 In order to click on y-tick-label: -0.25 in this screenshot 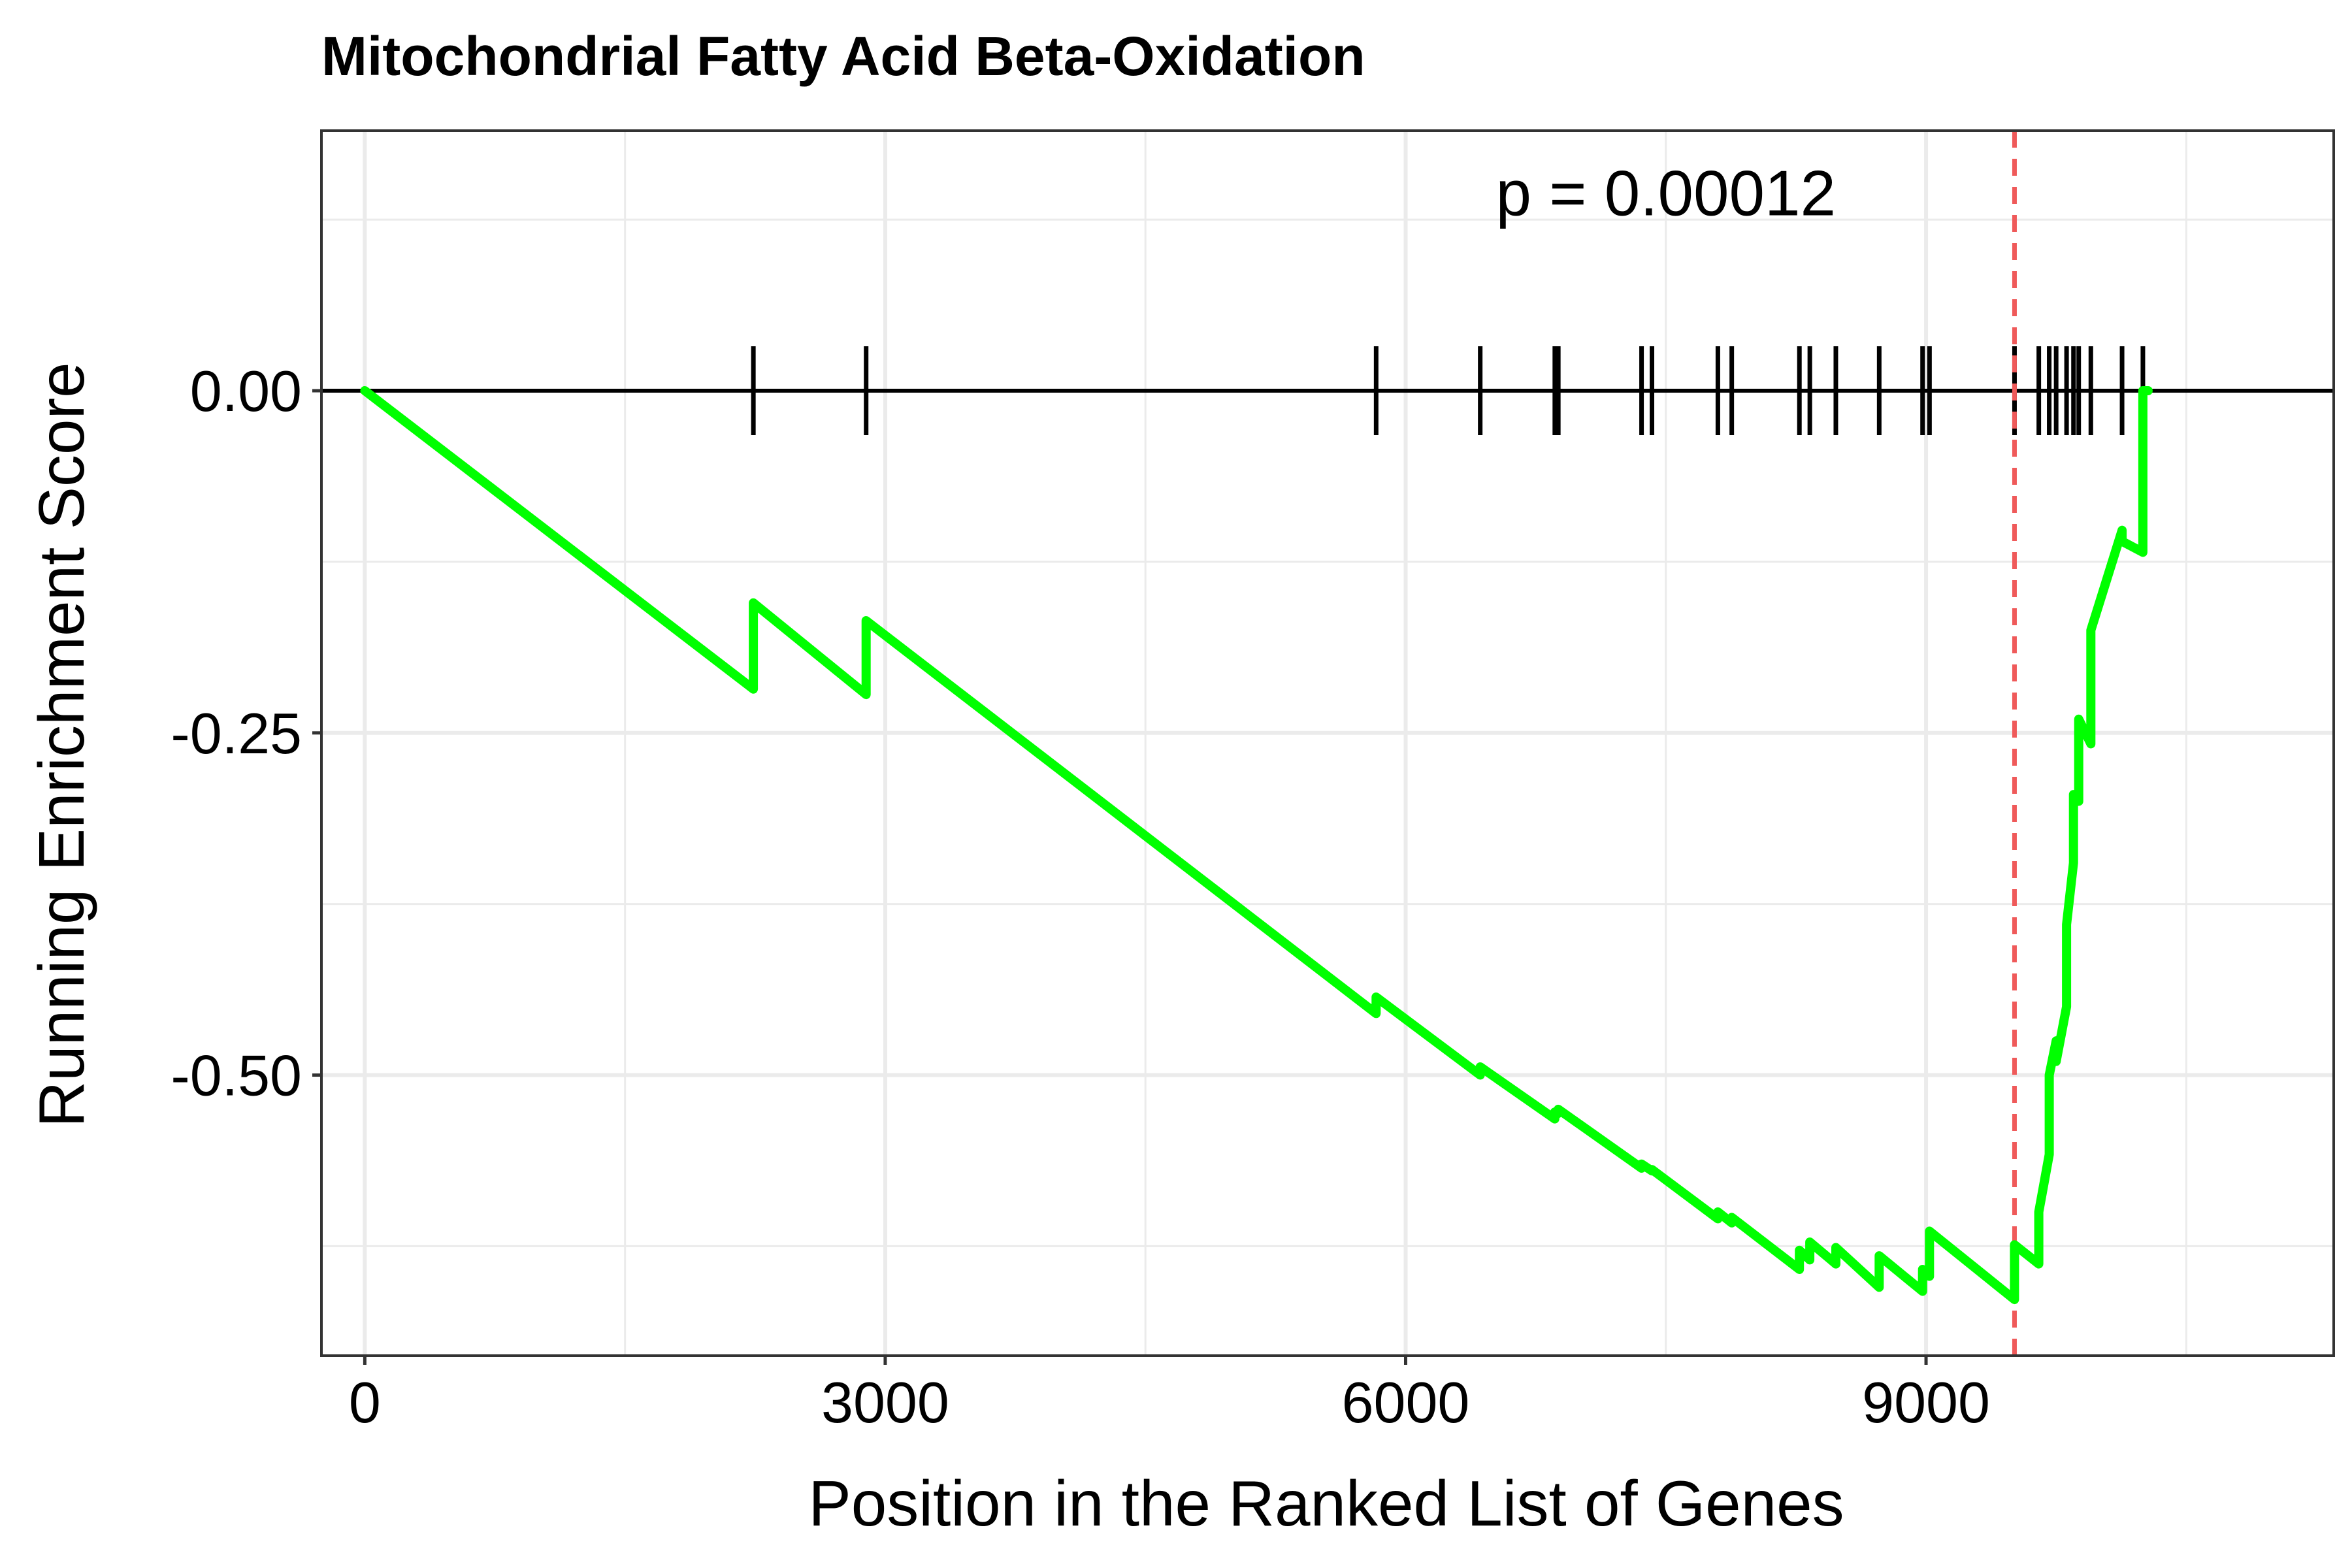, I will do `click(236, 733)`.